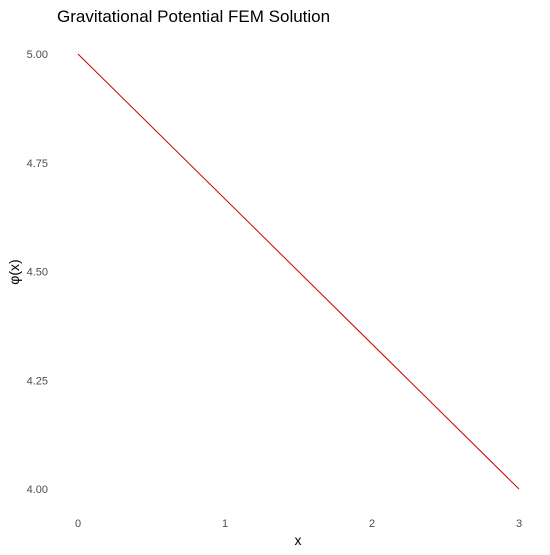 Image resolution: width=550 pixels, height=555 pixels. Describe the element at coordinates (298, 524) in the screenshot. I see `x-axis-ticks: 0 1 2 3` at that location.